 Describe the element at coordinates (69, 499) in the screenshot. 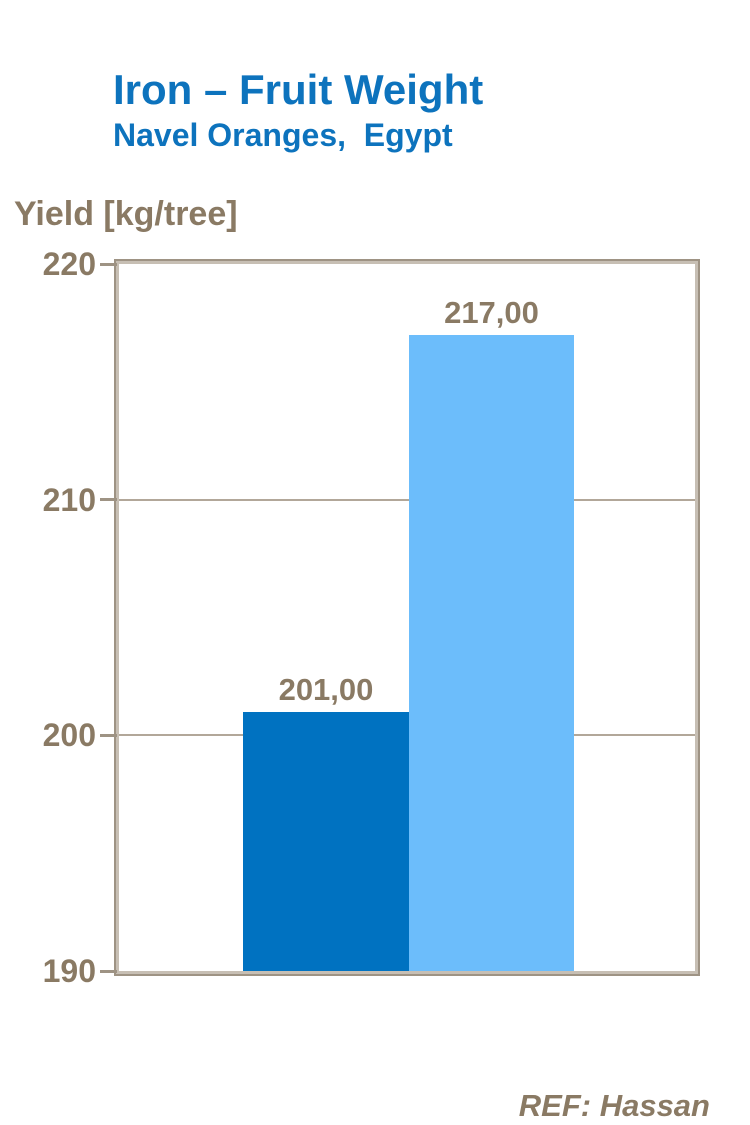

I see `y-tick-label: 210` at that location.